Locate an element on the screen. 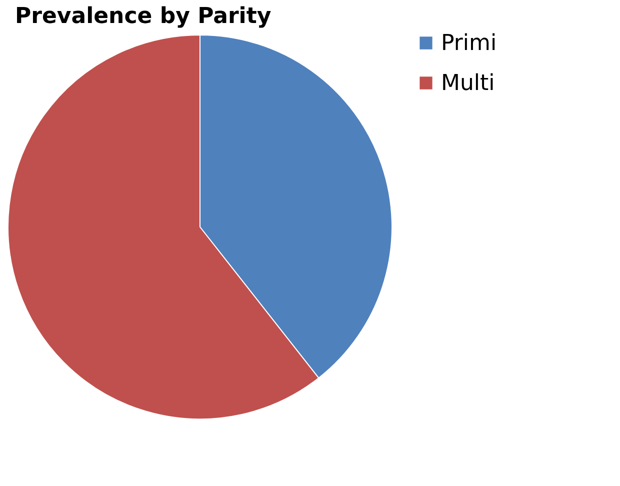 The image size is (620, 486). legend-label: Multi is located at coordinates (468, 83).